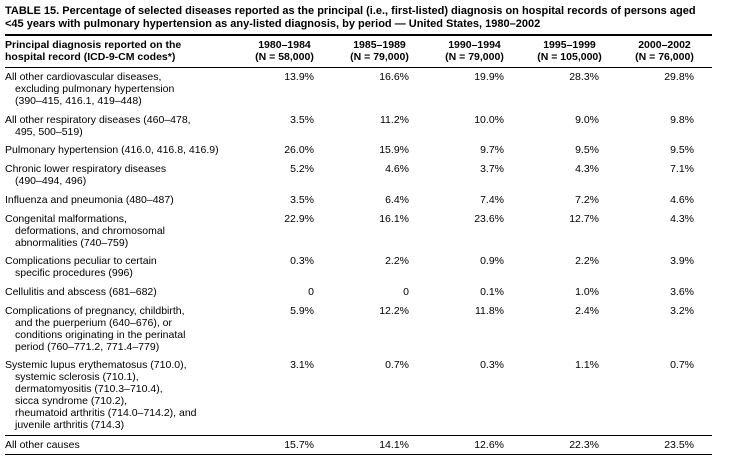 The image size is (738, 457). What do you see at coordinates (394, 218) in the screenshot?
I see `value-cell: 16.1%` at bounding box center [394, 218].